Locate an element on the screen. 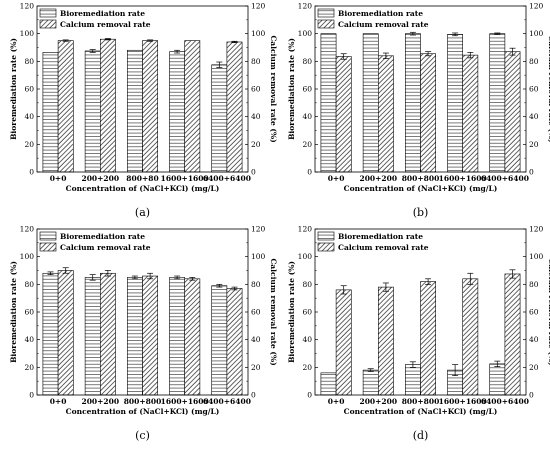 This screenshot has height=451, width=550. panel-label: (d) is located at coordinates (421, 435).